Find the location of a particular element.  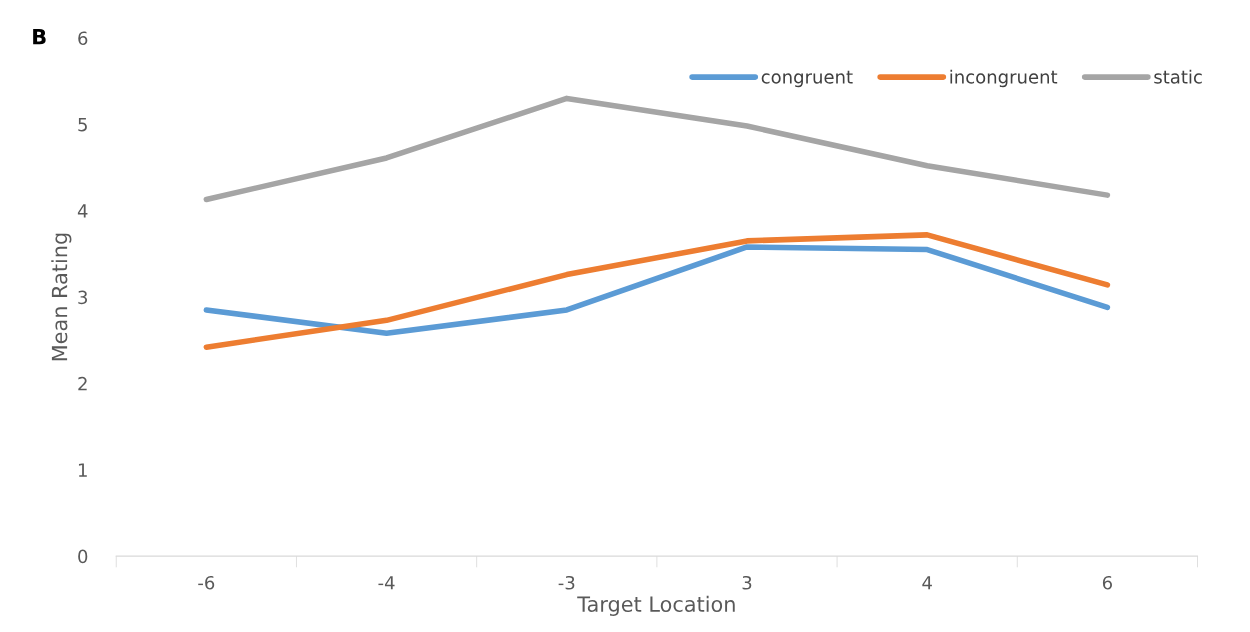

x-tick-label: -4 is located at coordinates (386, 583).